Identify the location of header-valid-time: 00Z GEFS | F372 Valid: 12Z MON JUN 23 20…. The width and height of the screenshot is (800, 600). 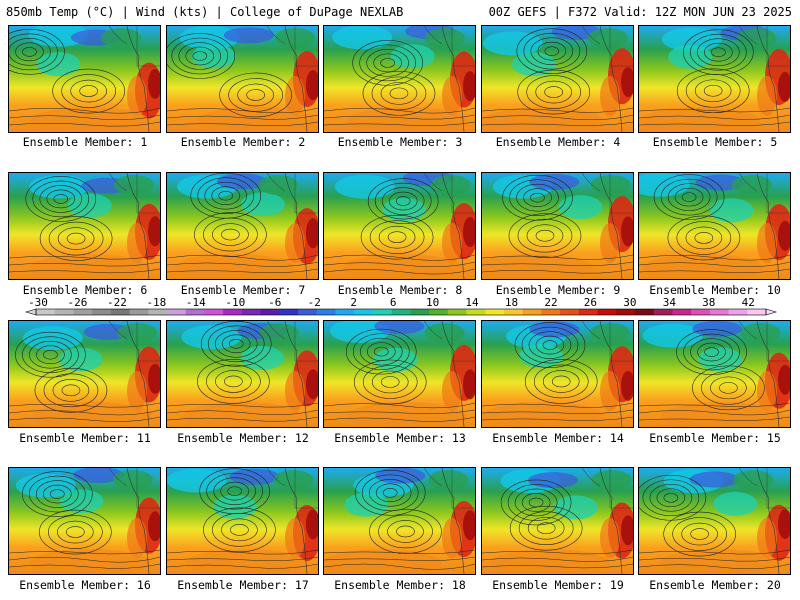
(640, 12).